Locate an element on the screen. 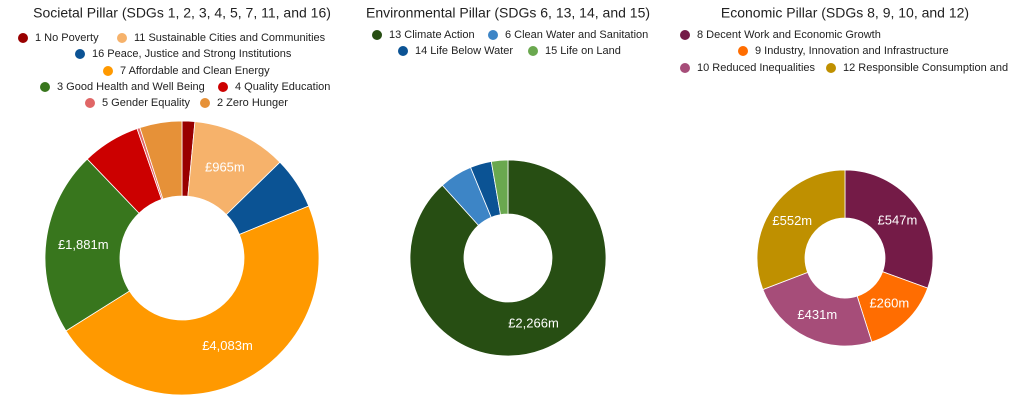  legend-label: 11 Sustainable Cities and Communities is located at coordinates (230, 38).